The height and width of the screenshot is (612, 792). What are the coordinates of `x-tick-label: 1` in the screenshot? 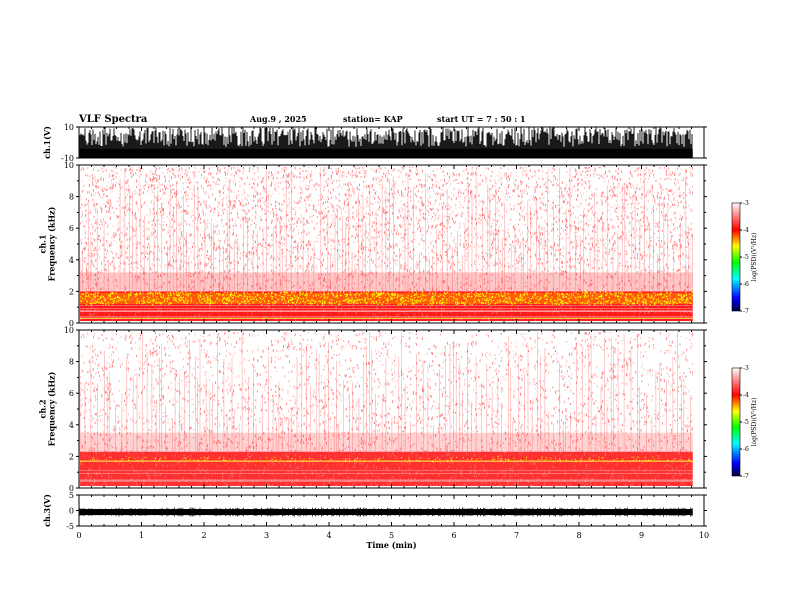 It's located at (141, 535).